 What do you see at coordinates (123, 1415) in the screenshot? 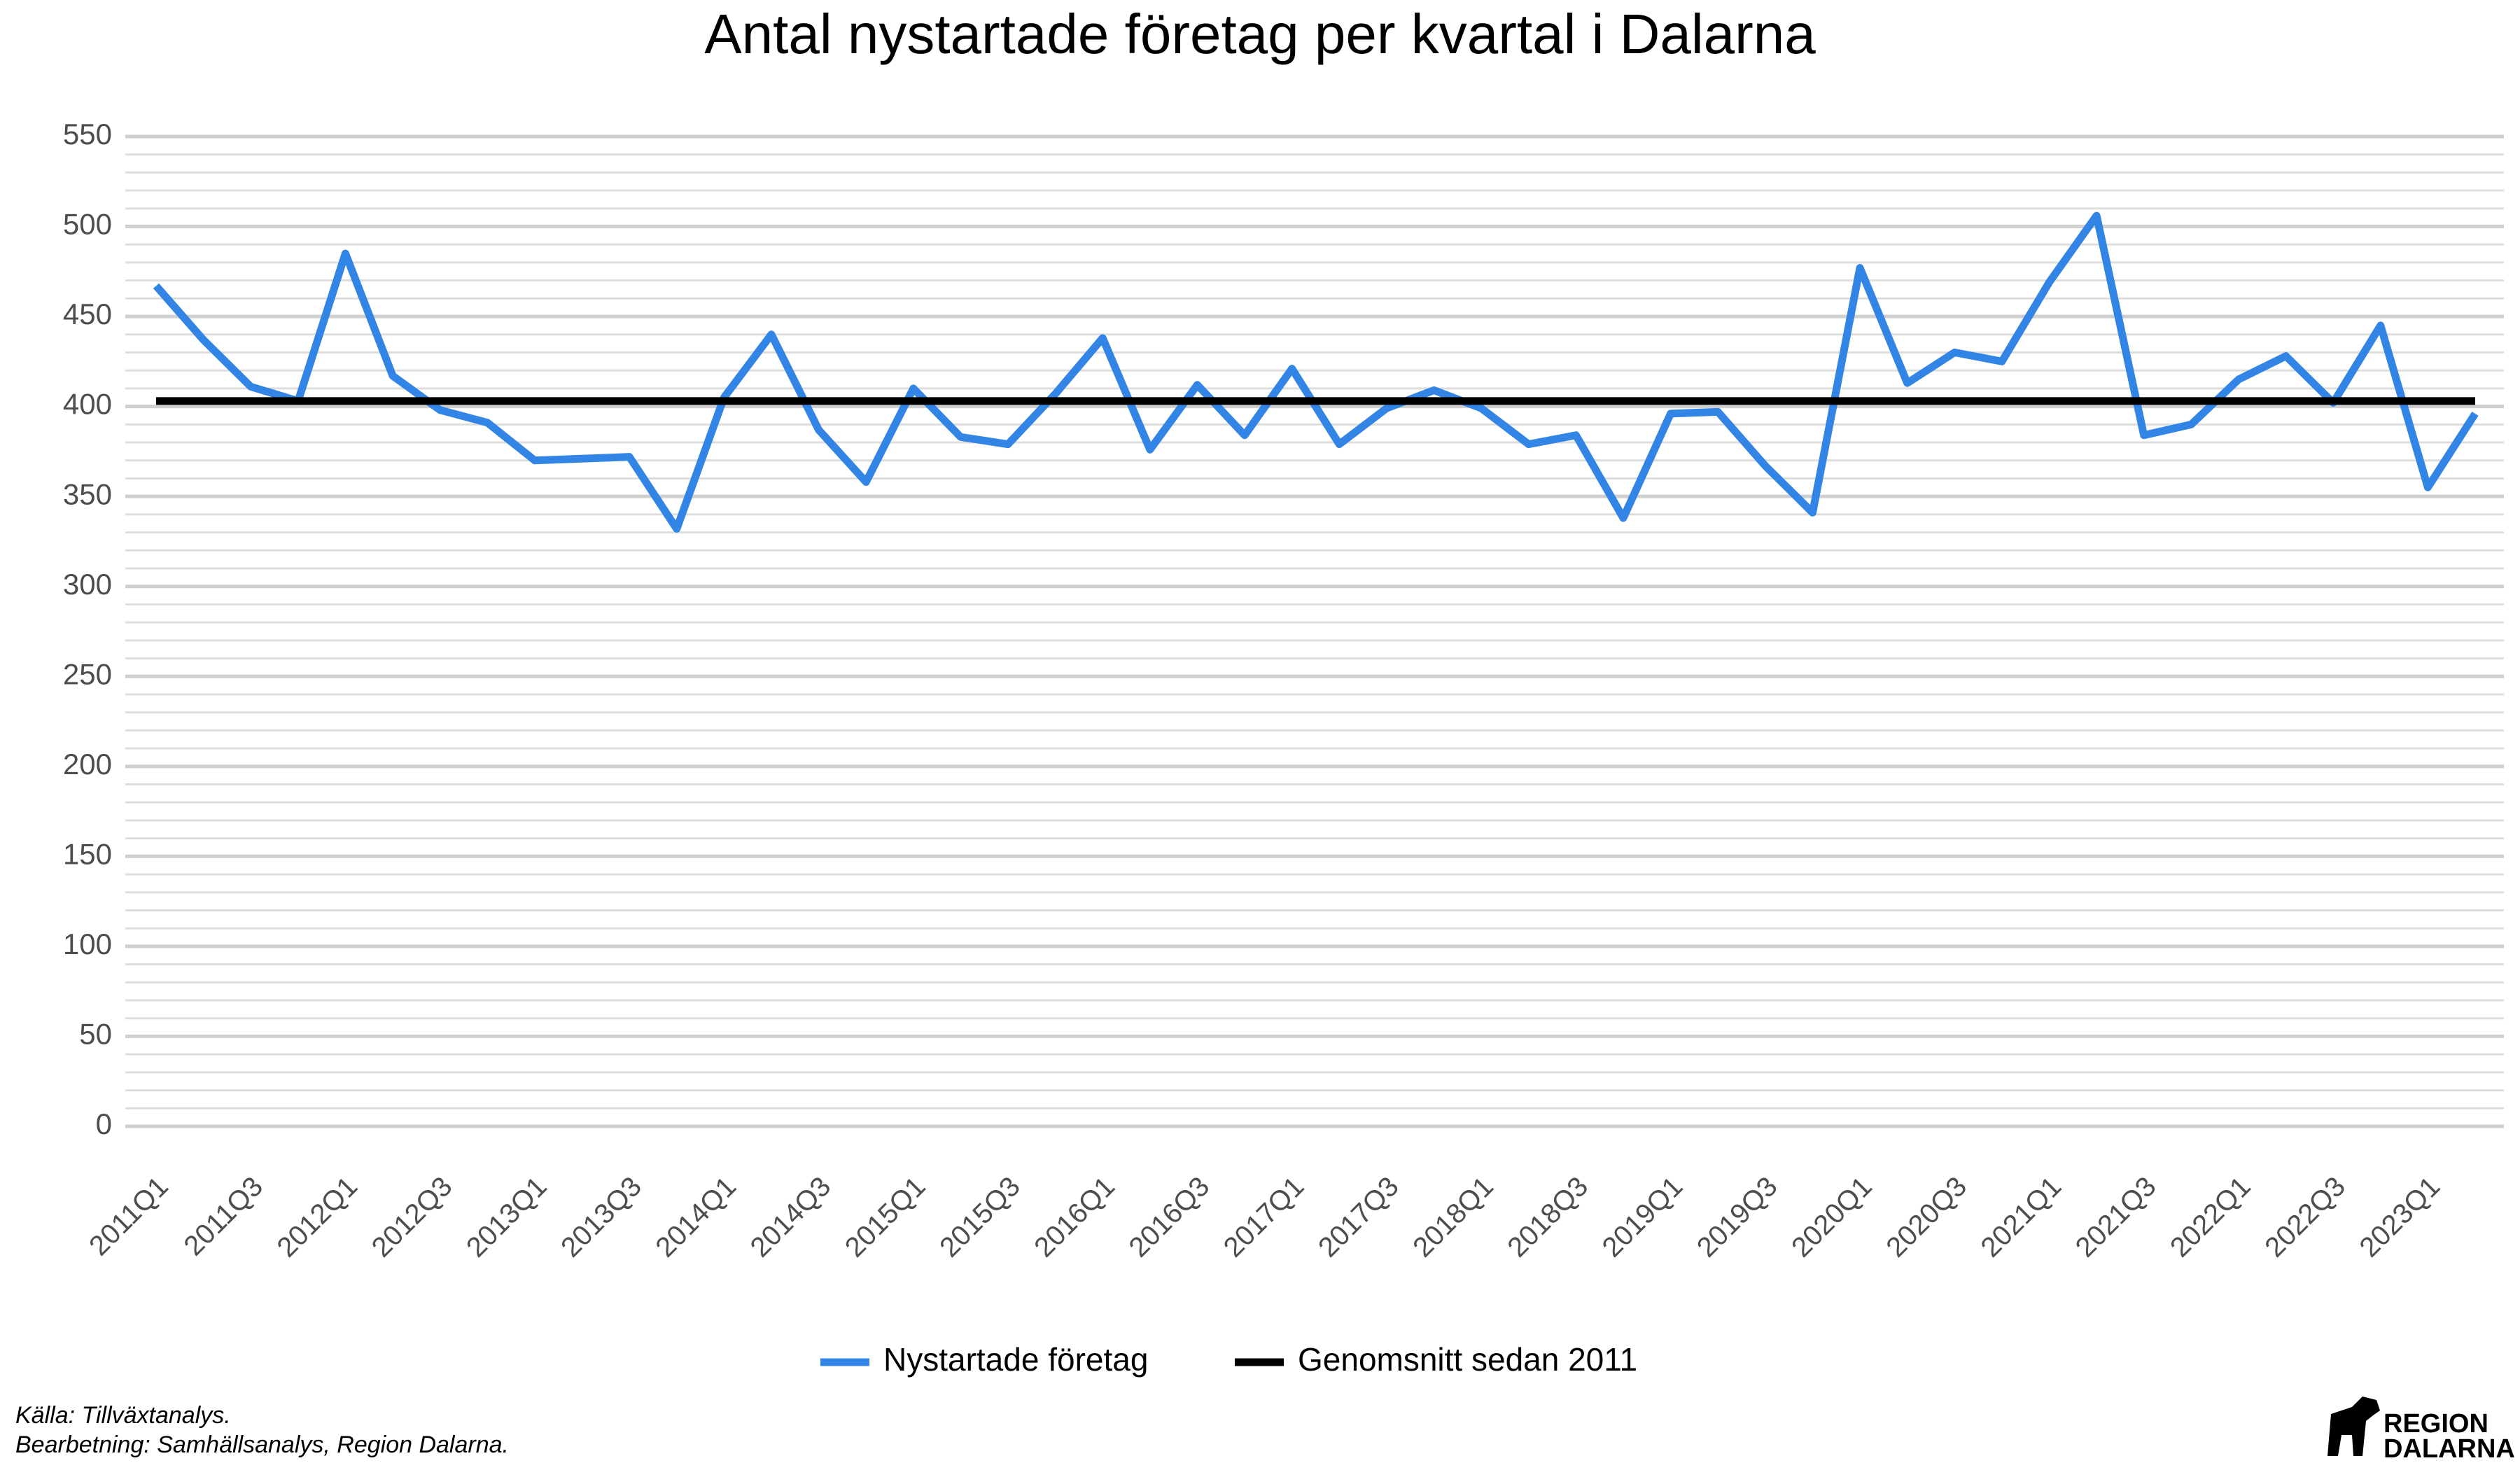
I see `source-note: Källa: Tillväxtanalys.` at bounding box center [123, 1415].